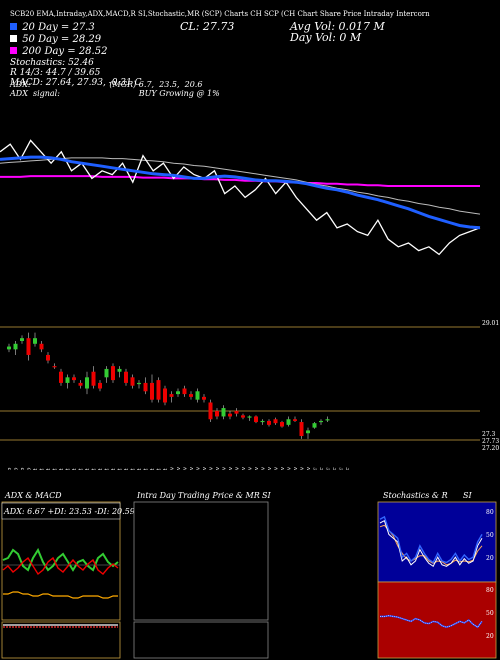 Image resolution: width=500 pixels, height=660 pixels. What do you see at coordinates (201, 561) in the screenshot?
I see `intraday-panel-frame` at bounding box center [201, 561].